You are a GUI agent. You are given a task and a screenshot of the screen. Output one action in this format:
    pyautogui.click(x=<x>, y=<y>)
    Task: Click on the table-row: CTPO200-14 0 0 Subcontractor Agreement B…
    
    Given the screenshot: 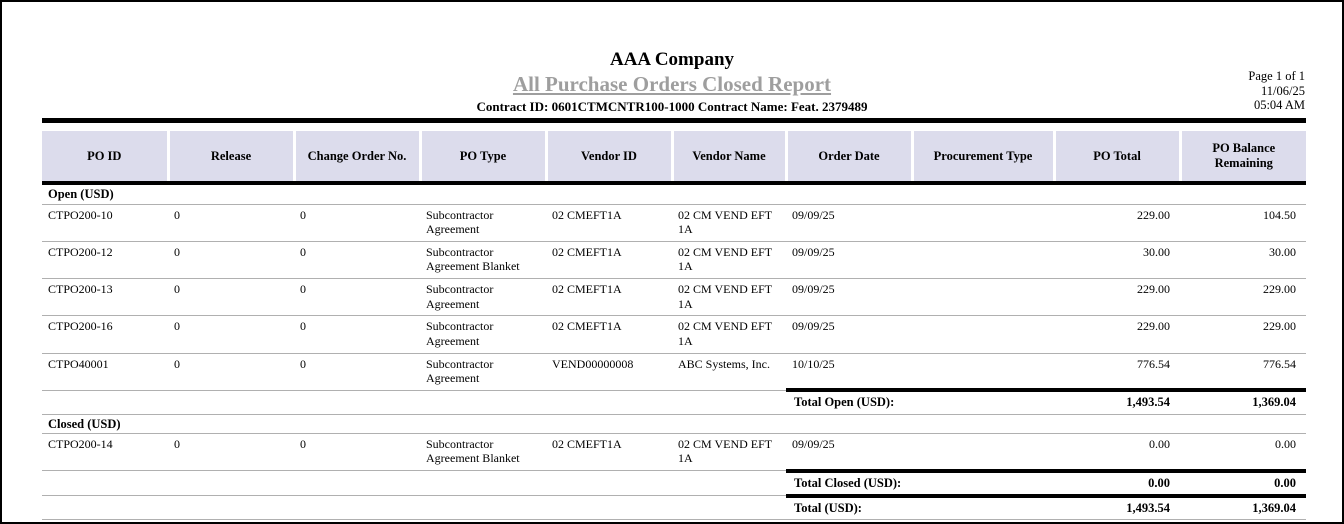 What is the action you would take?
    pyautogui.click(x=674, y=452)
    